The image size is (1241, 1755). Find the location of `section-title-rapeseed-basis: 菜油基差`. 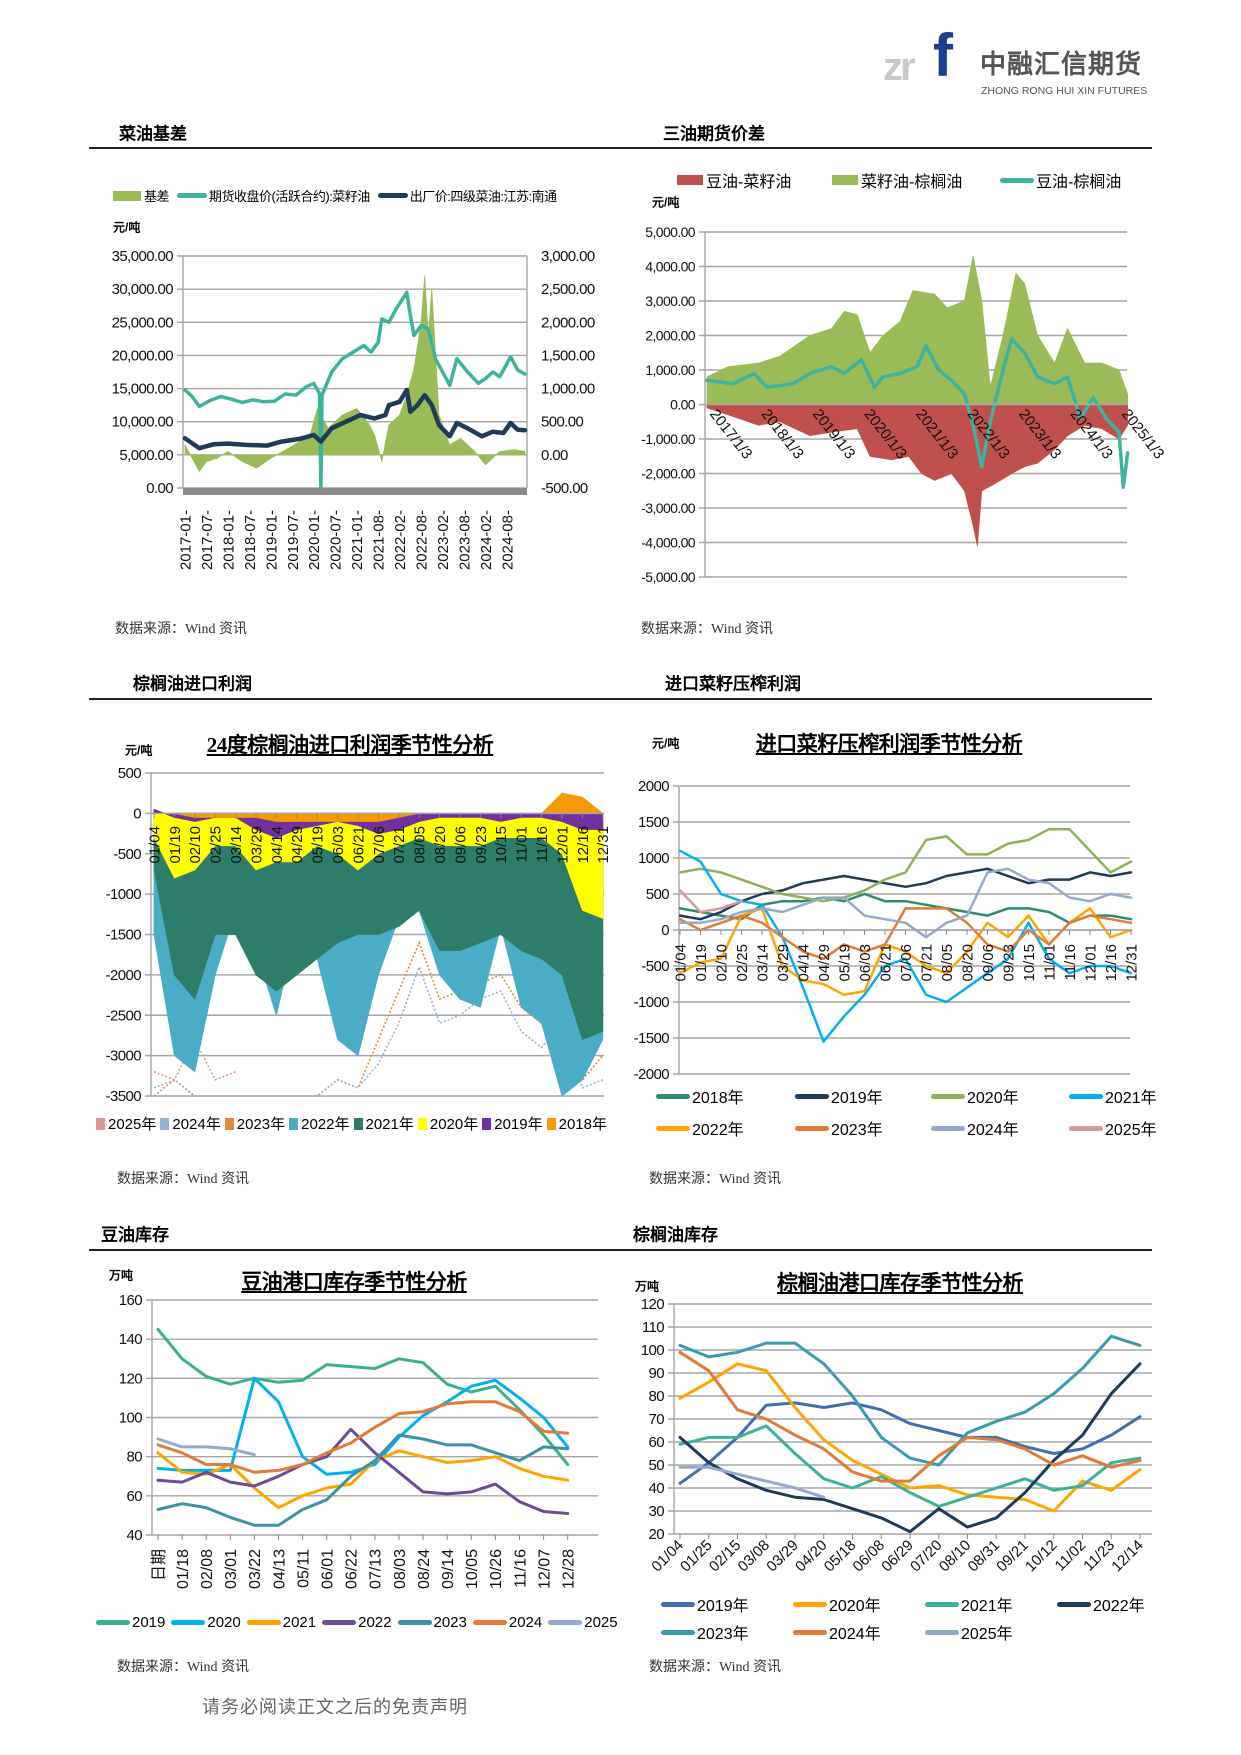

section-title-rapeseed-basis: 菜油基差 is located at coordinates (153, 134).